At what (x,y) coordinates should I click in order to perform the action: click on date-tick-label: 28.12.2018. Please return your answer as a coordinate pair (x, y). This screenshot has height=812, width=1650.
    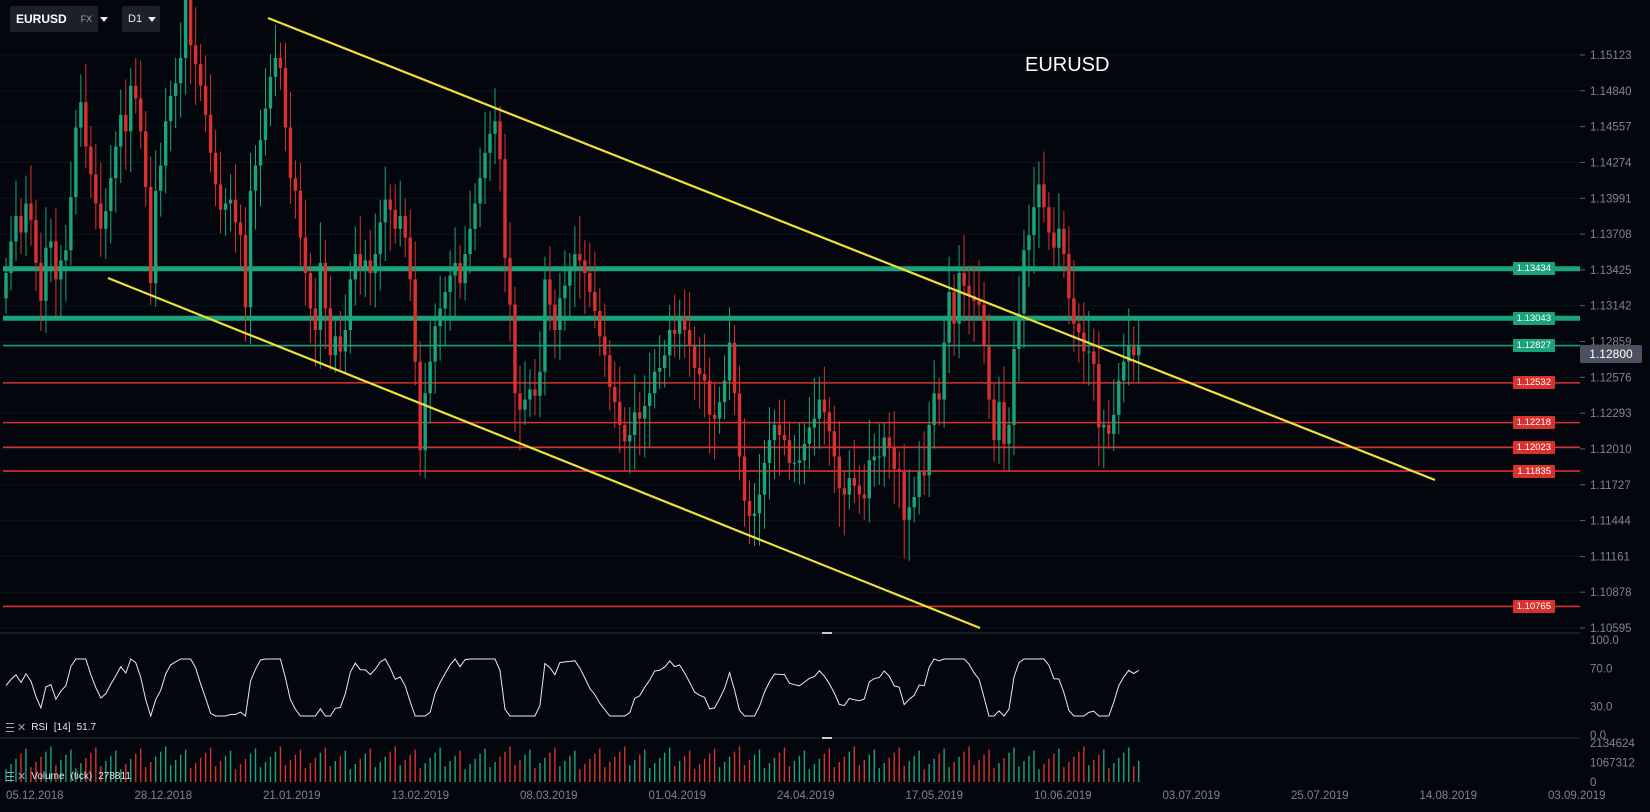
    Looking at the image, I should click on (164, 796).